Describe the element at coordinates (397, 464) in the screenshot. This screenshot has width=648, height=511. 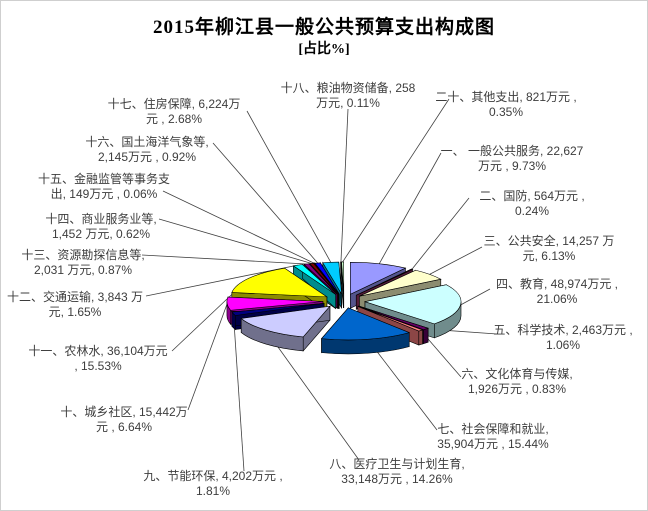
I see `slice-label-line: 八、医疗卫生与计划生育,` at that location.